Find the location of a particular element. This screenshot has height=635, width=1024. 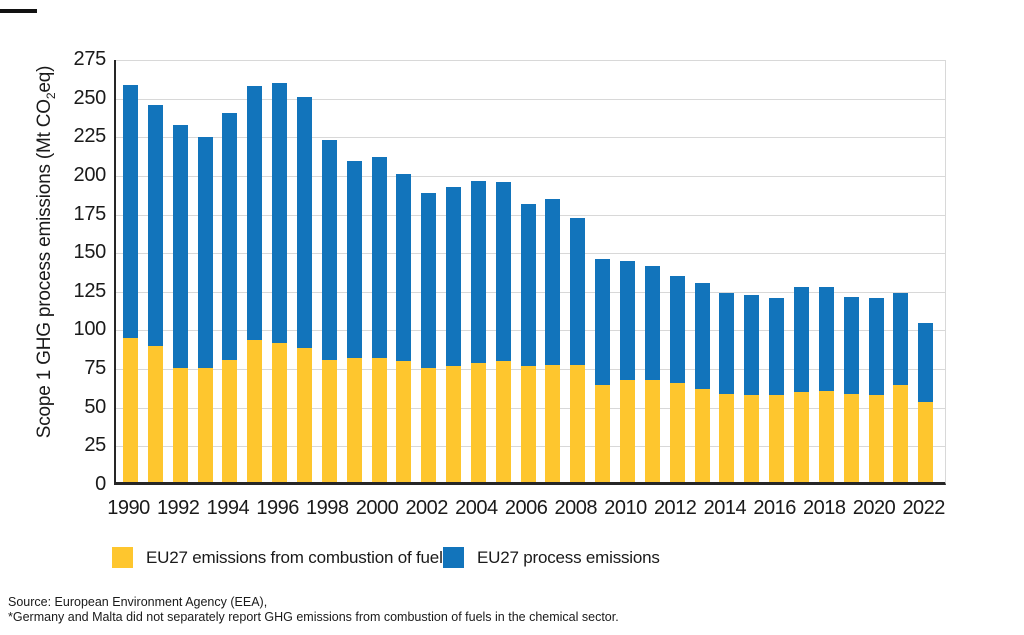

bar-1994 is located at coordinates (230, 297).